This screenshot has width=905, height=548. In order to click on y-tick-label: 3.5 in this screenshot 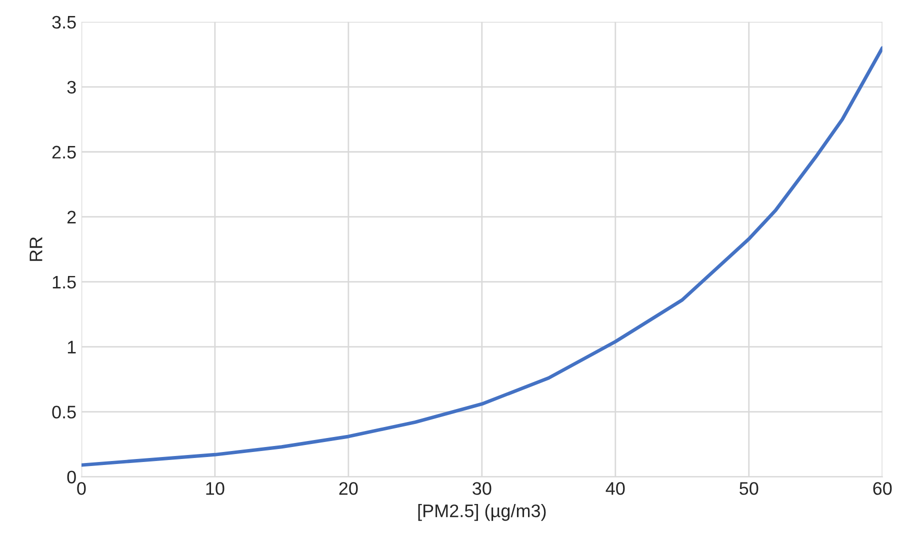, I will do `click(64, 22)`.